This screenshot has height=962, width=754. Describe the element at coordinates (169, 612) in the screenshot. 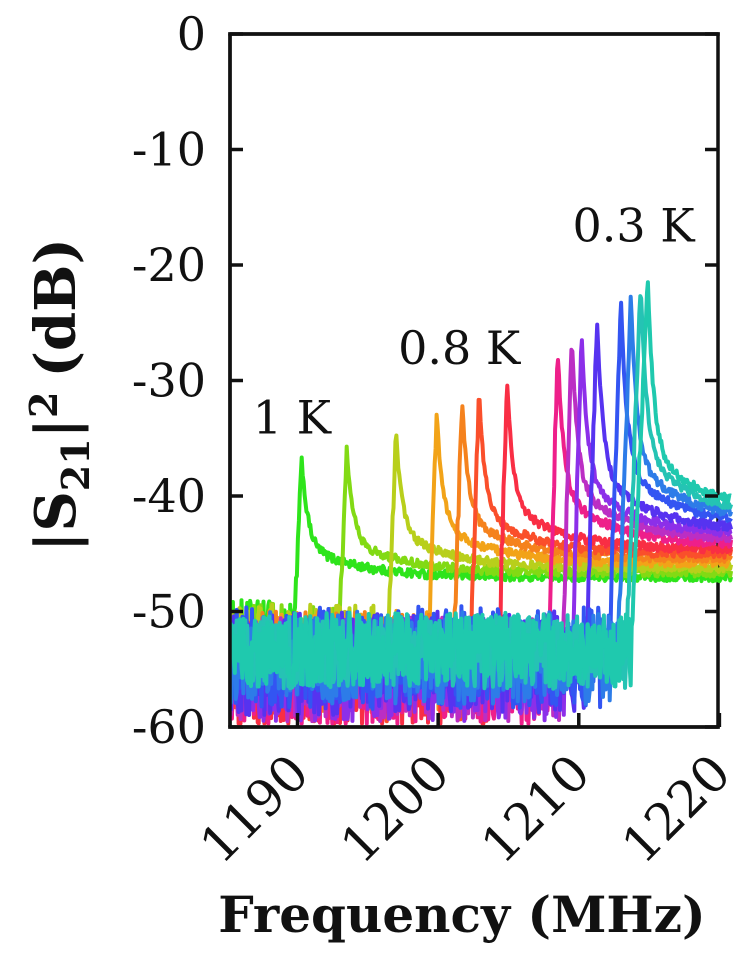

I see `y-tick-label: -50` at that location.